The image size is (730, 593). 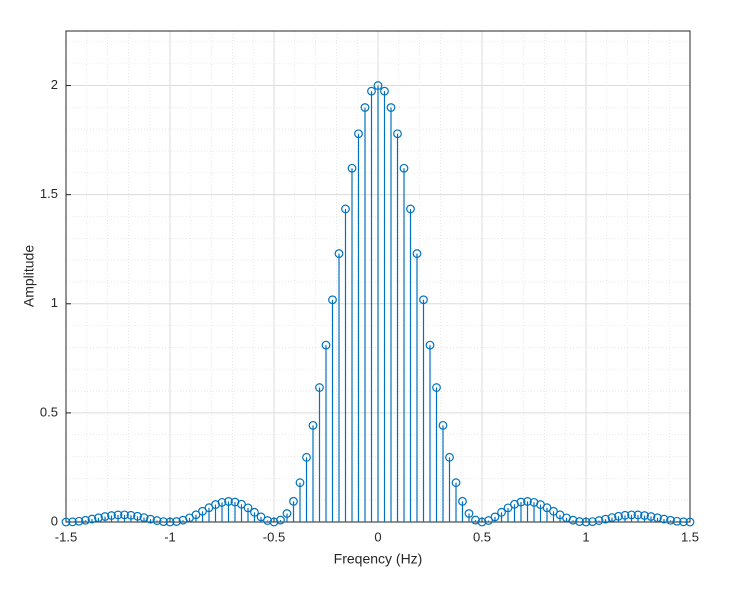 What do you see at coordinates (66, 536) in the screenshot?
I see `x-tick-label: -1.5` at bounding box center [66, 536].